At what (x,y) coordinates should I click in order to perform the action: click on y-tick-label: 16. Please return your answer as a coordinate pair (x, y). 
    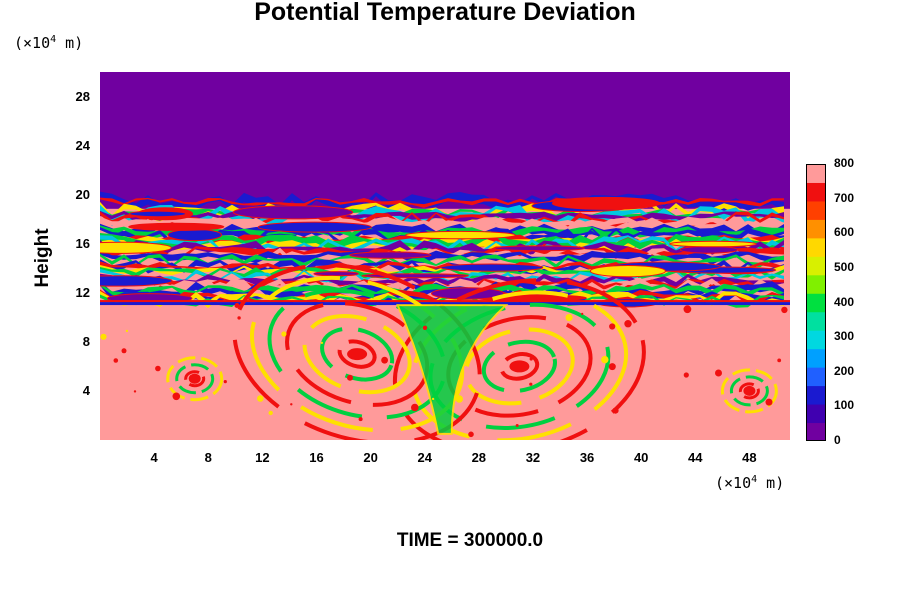
    Looking at the image, I should click on (82, 243).